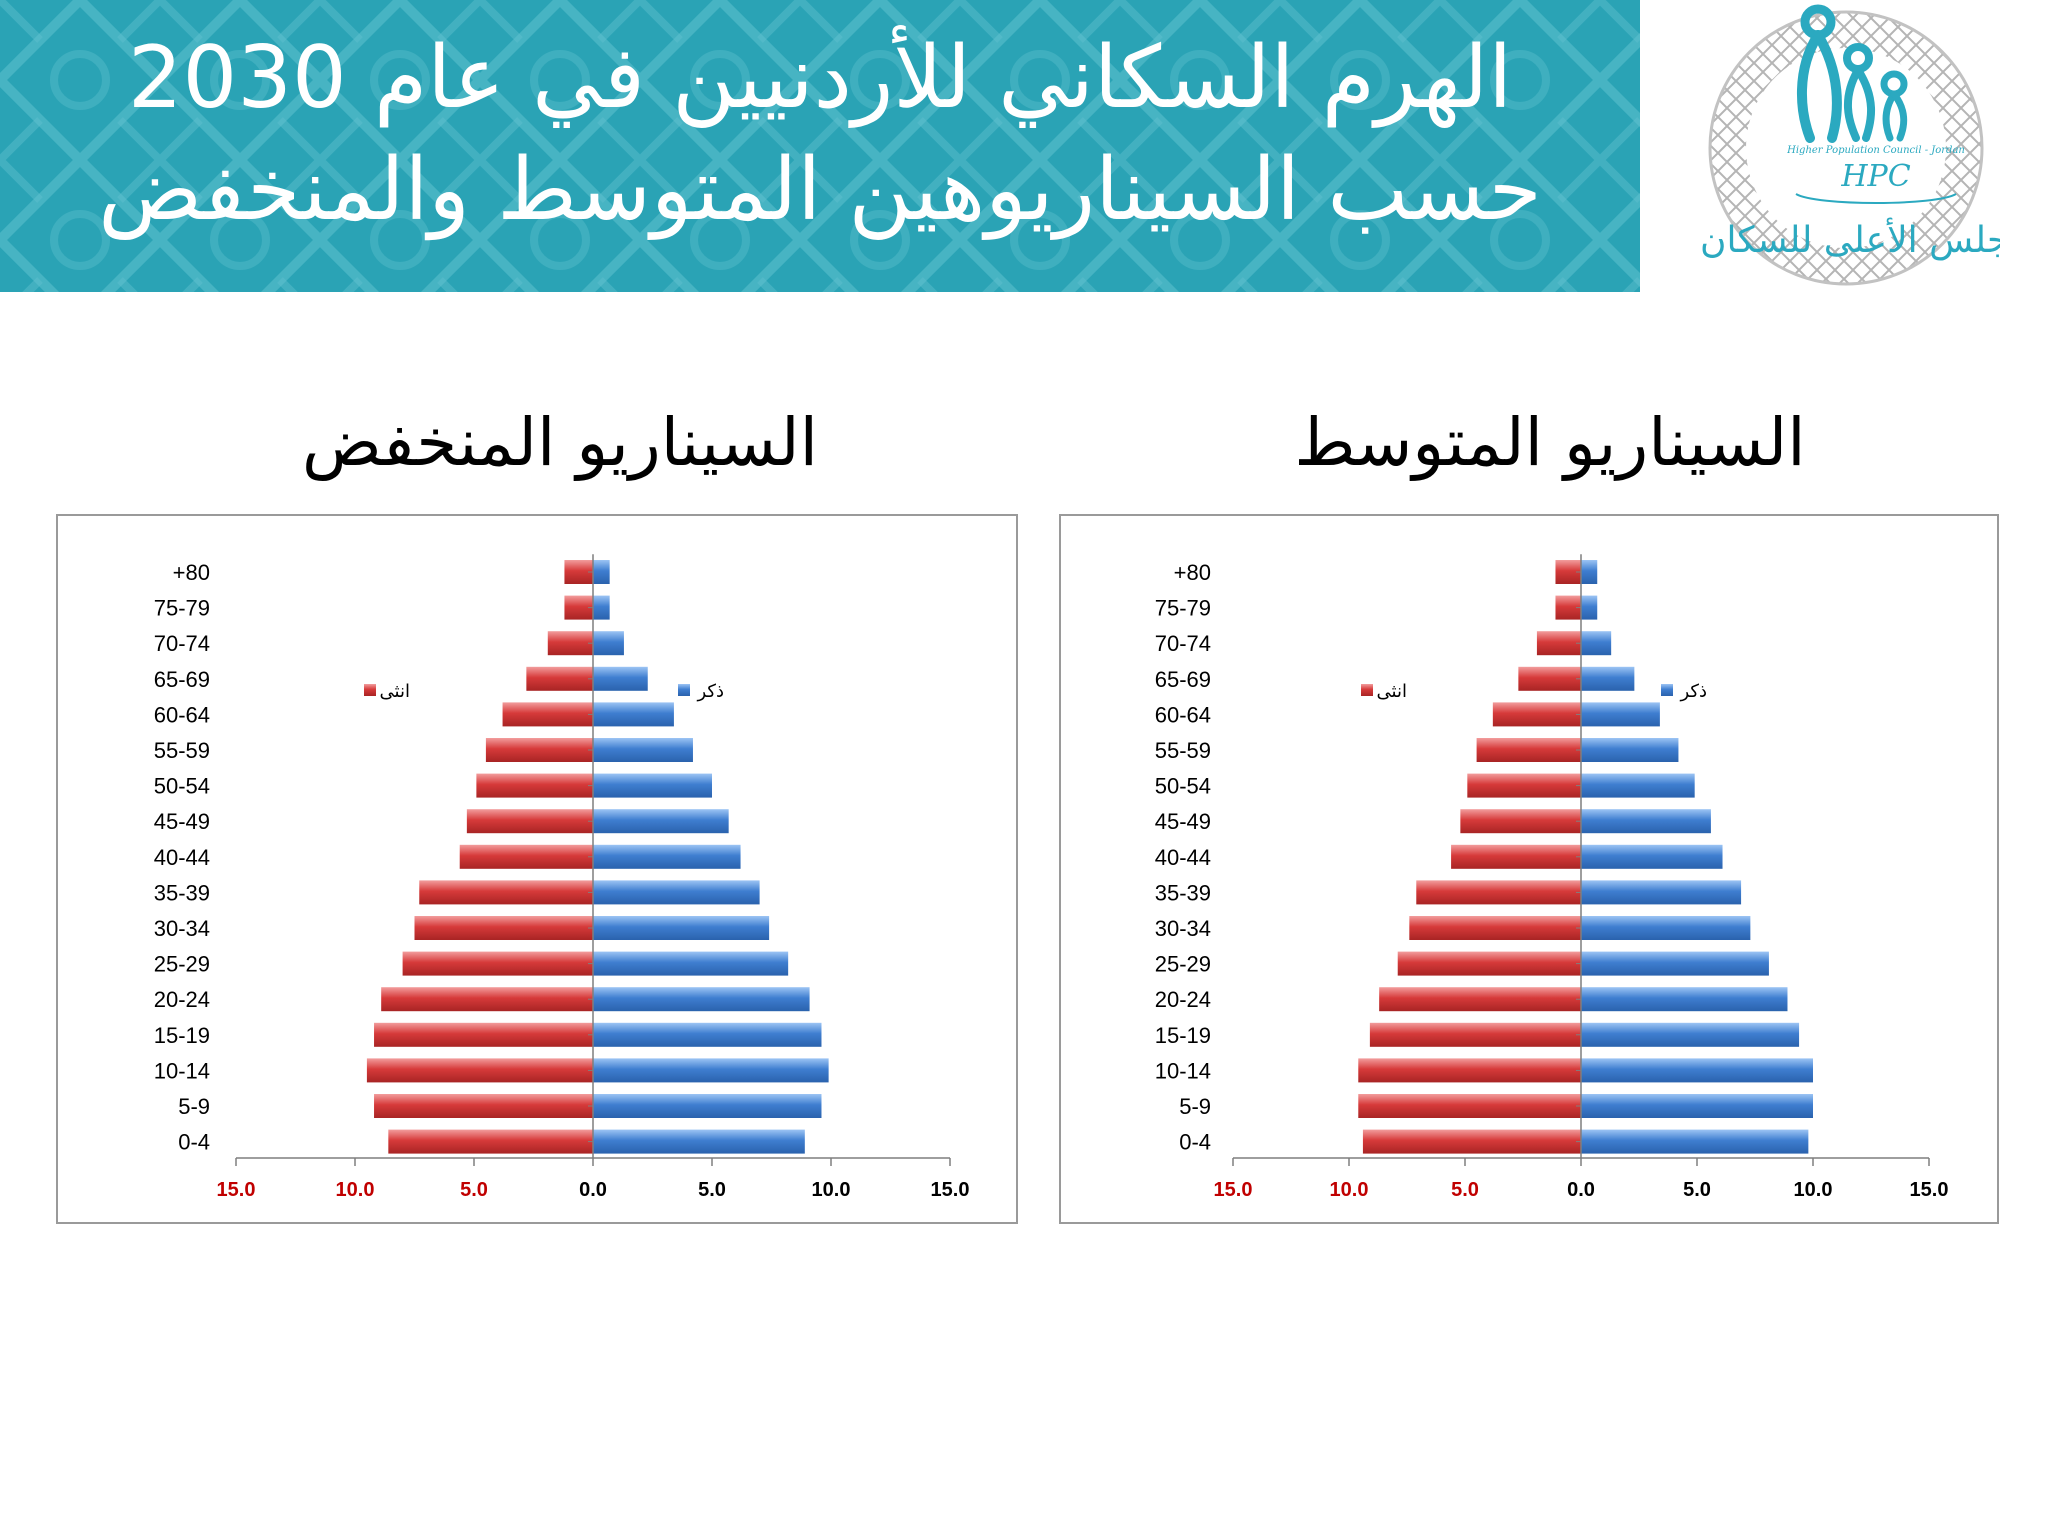 This screenshot has height=1536, width=2048. Describe the element at coordinates (1875, 176) in the screenshot. I see `logo-hpc-text: HPC` at that location.